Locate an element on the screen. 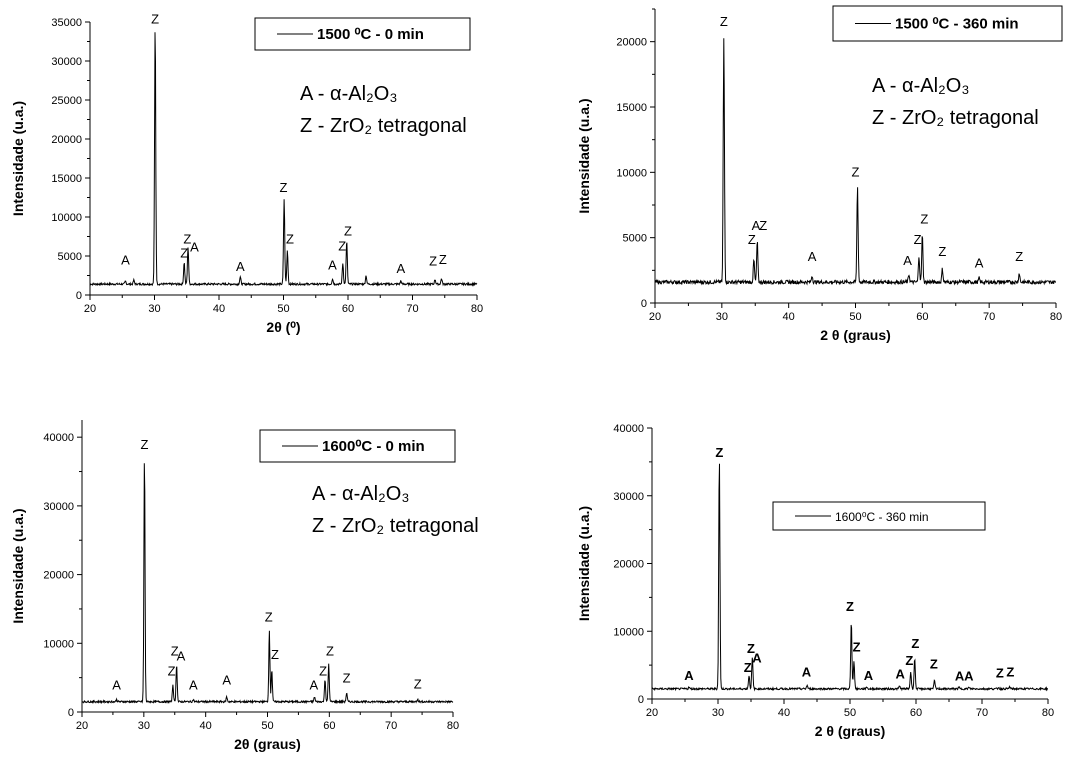  y-tick-label: 15000 is located at coordinates (66, 179).